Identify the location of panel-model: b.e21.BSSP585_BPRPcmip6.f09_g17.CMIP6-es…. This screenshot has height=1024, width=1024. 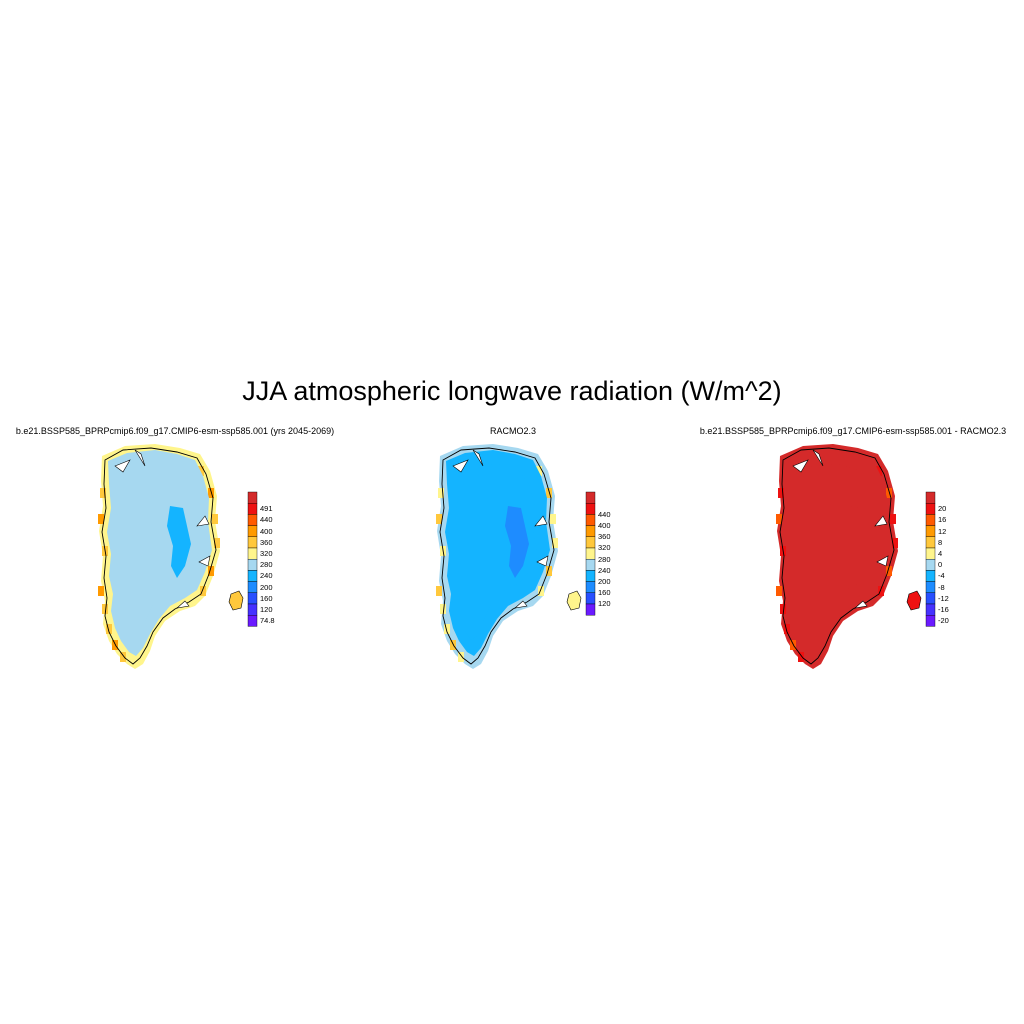
(175, 550).